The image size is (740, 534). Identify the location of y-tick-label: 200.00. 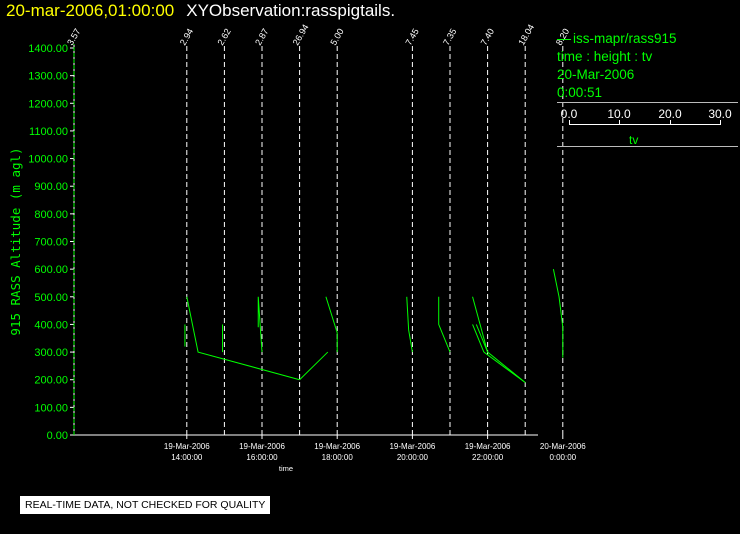
(51, 381).